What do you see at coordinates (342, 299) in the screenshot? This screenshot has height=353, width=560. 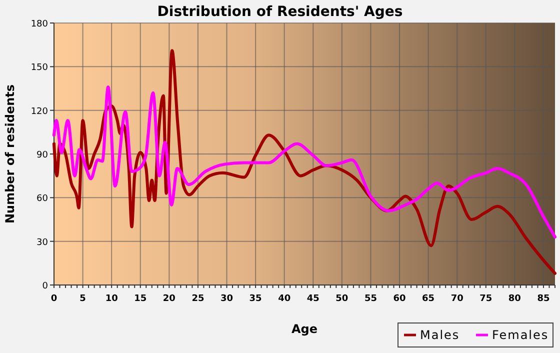 I see `x-tick-label: 50` at bounding box center [342, 299].